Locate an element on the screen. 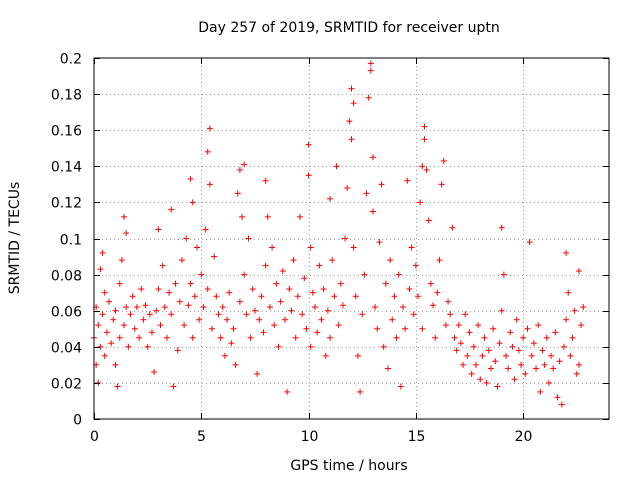  x-tick-label: 0 is located at coordinates (94, 437).